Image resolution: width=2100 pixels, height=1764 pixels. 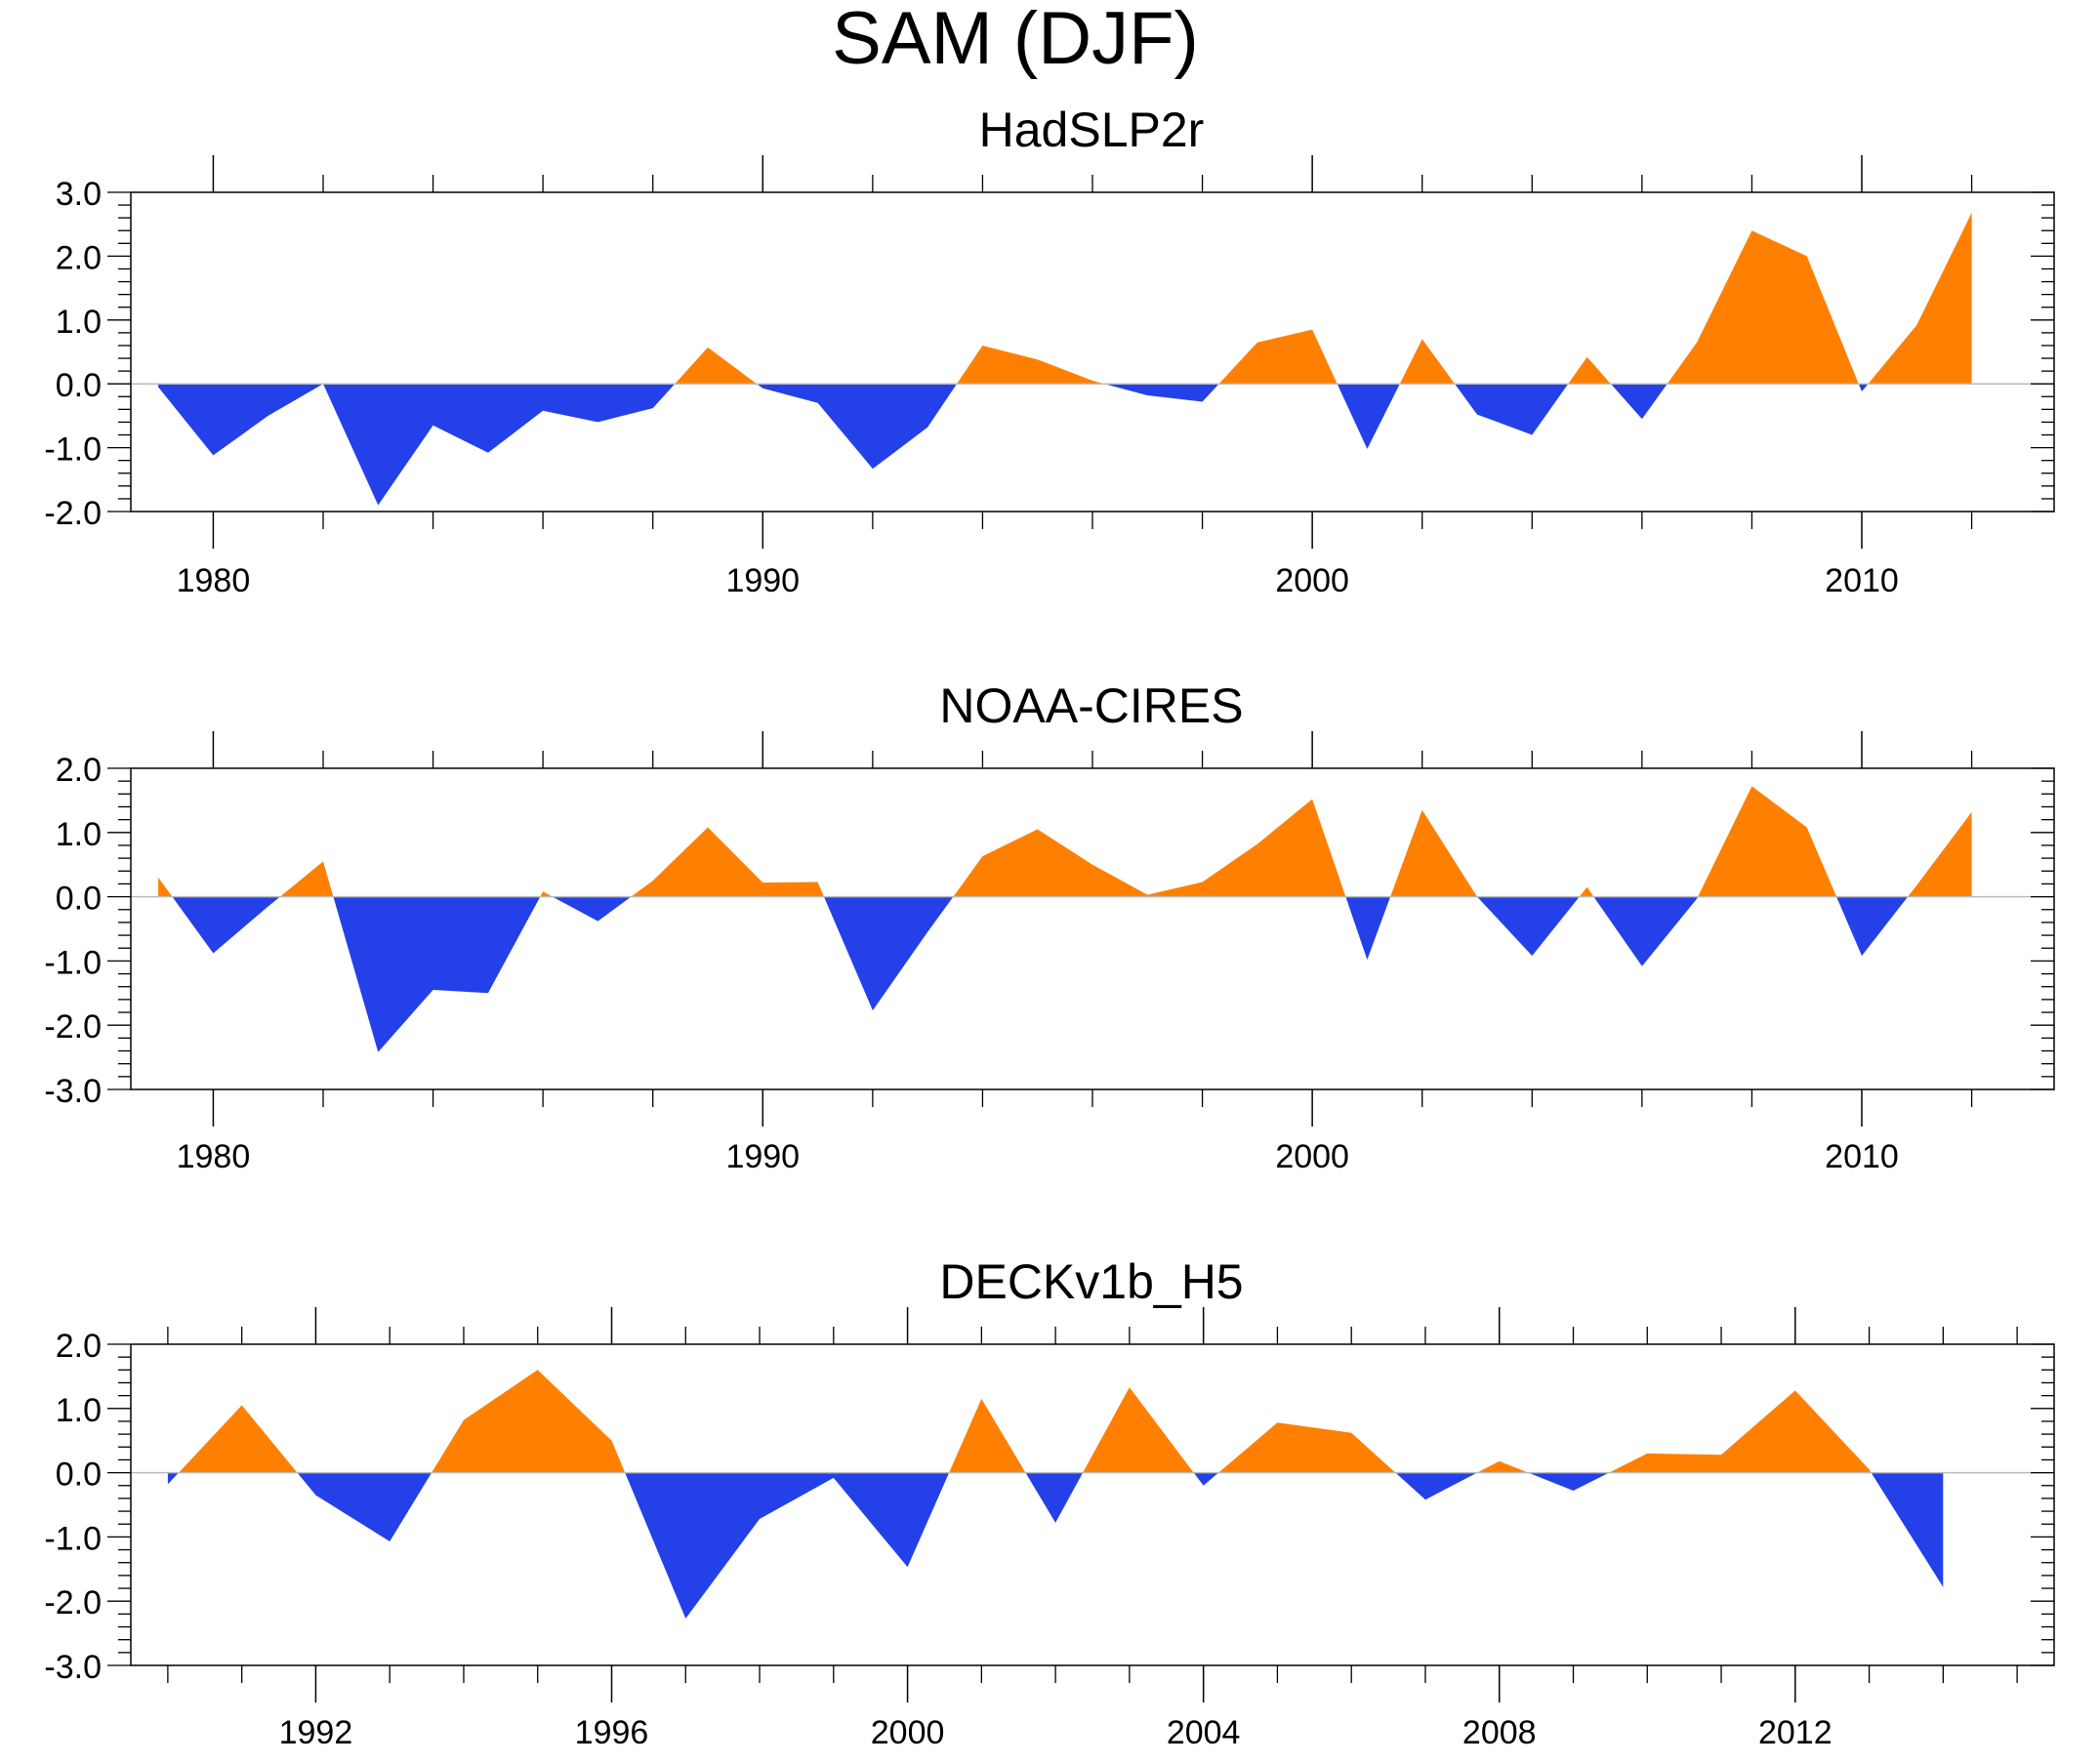 What do you see at coordinates (316, 1732) in the screenshot?
I see `x-tick-label: 1992` at bounding box center [316, 1732].